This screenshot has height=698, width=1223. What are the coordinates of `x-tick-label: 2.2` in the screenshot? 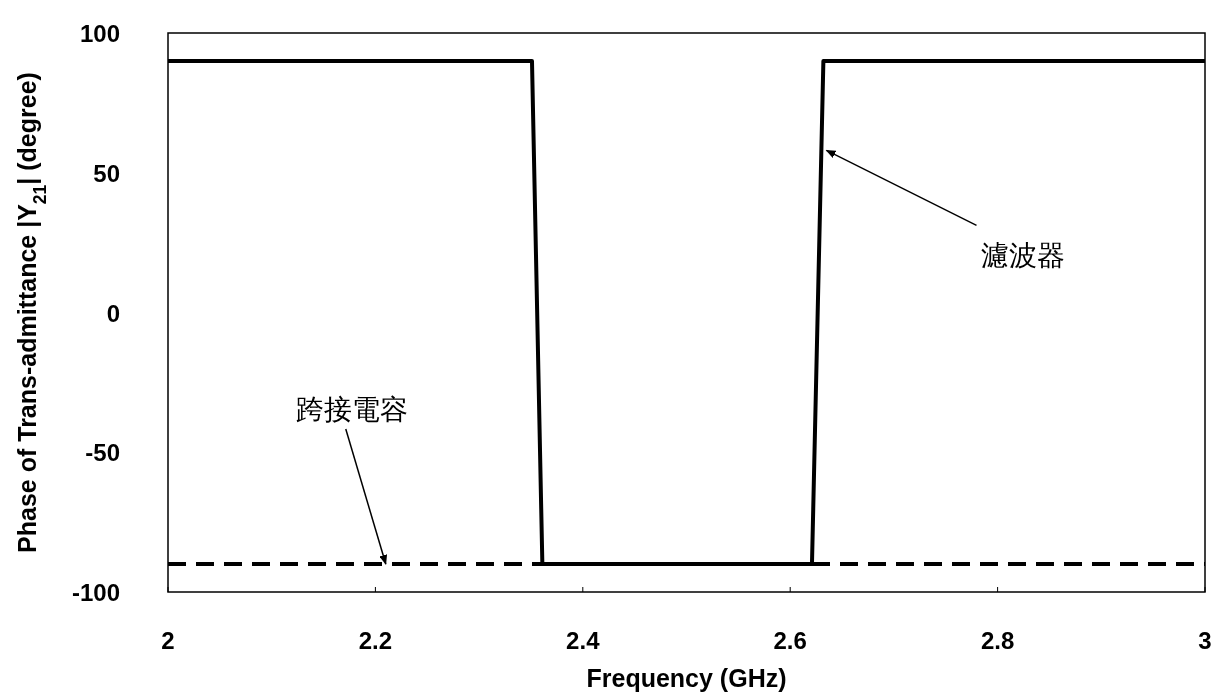 It's located at (375, 640).